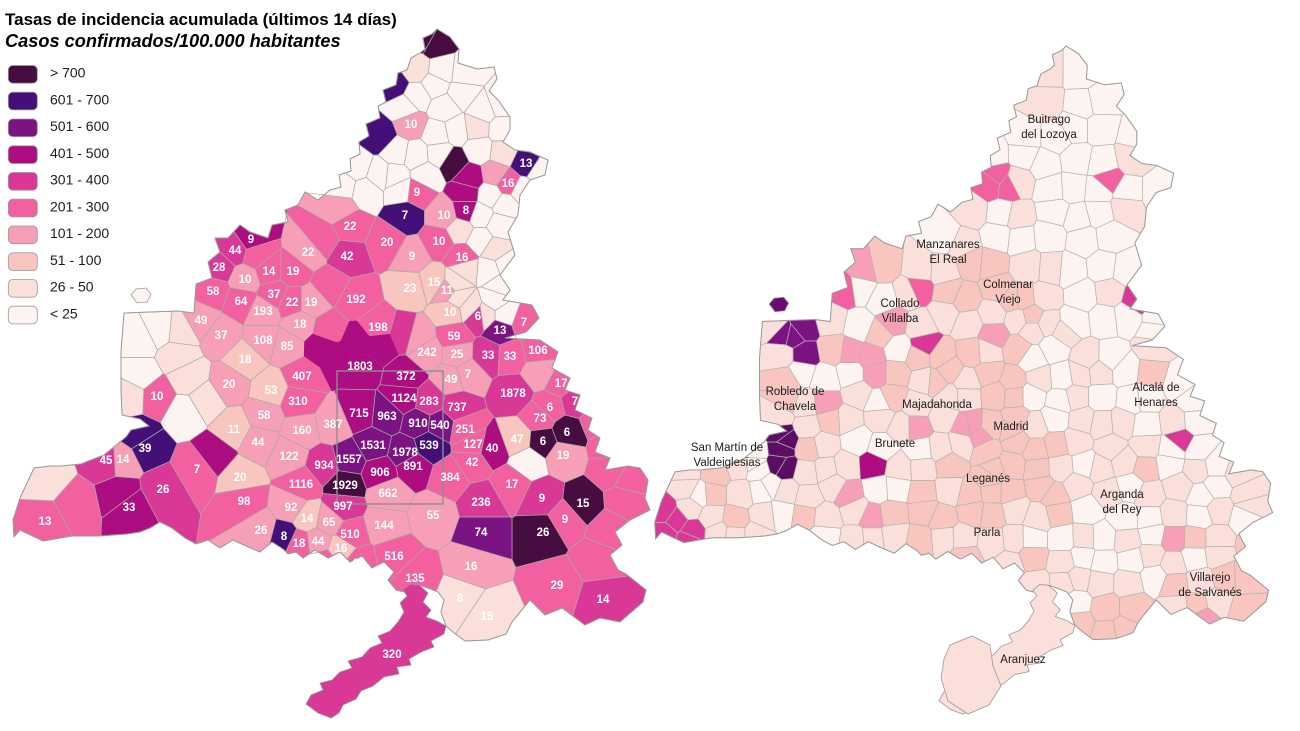  I want to click on svg-text: Alcalá de, so click(1155, 388).